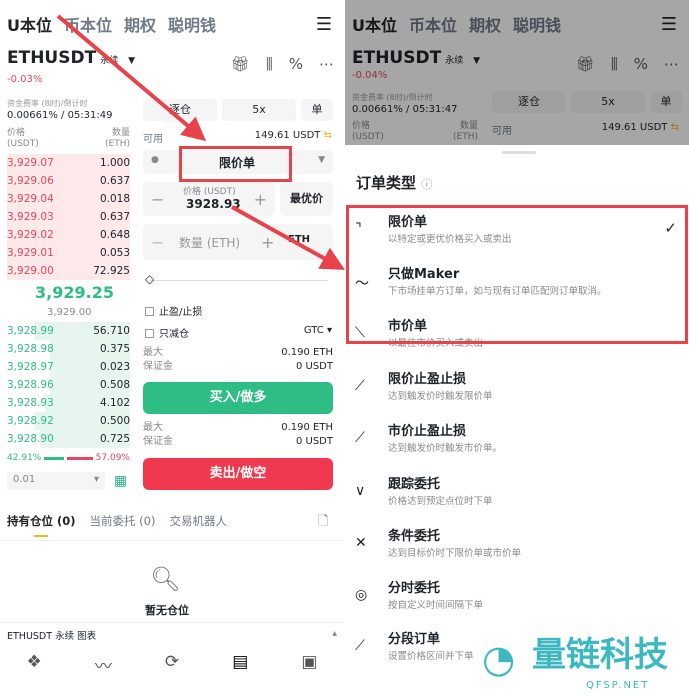 Image resolution: width=689 pixels, height=695 pixels. I want to click on nav-wallet-icon: ▣, so click(309, 662).